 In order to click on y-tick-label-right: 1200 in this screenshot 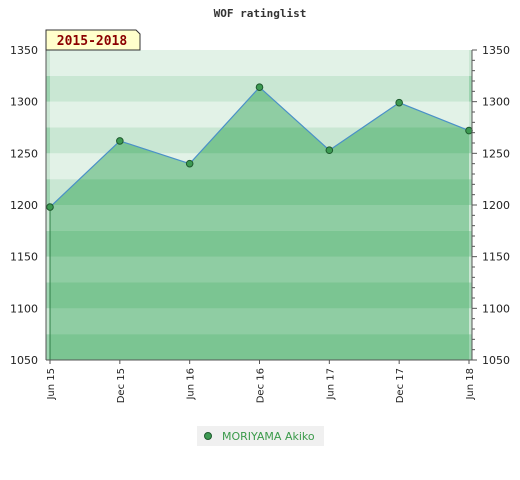, I will do `click(496, 205)`.